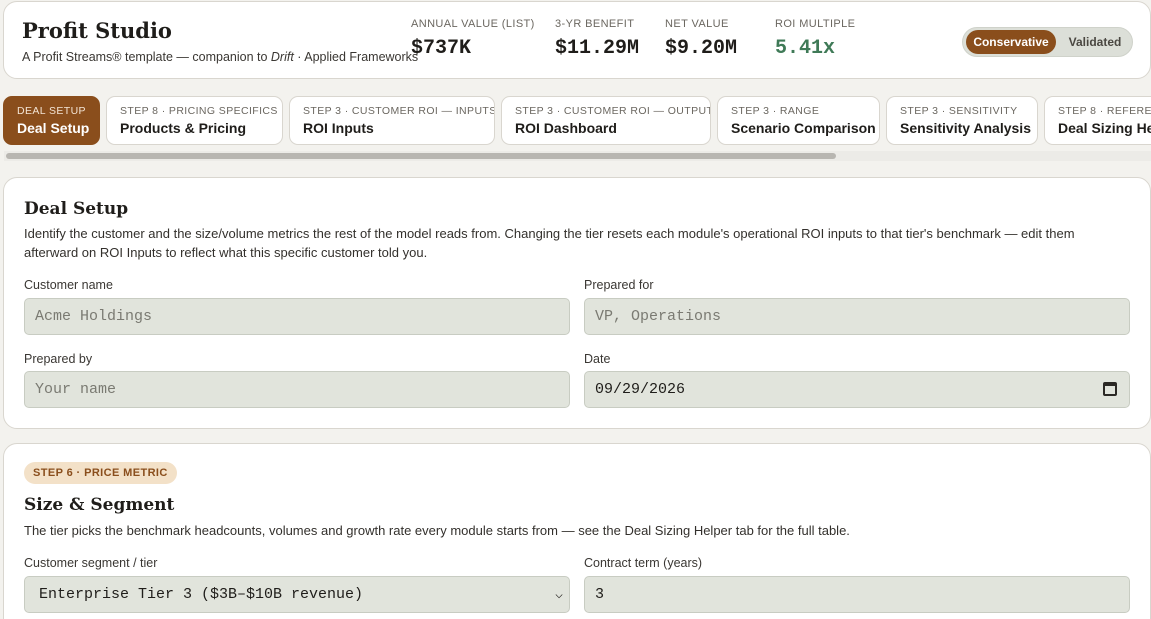  I want to click on tab-name: Products & Pricing, so click(183, 128).